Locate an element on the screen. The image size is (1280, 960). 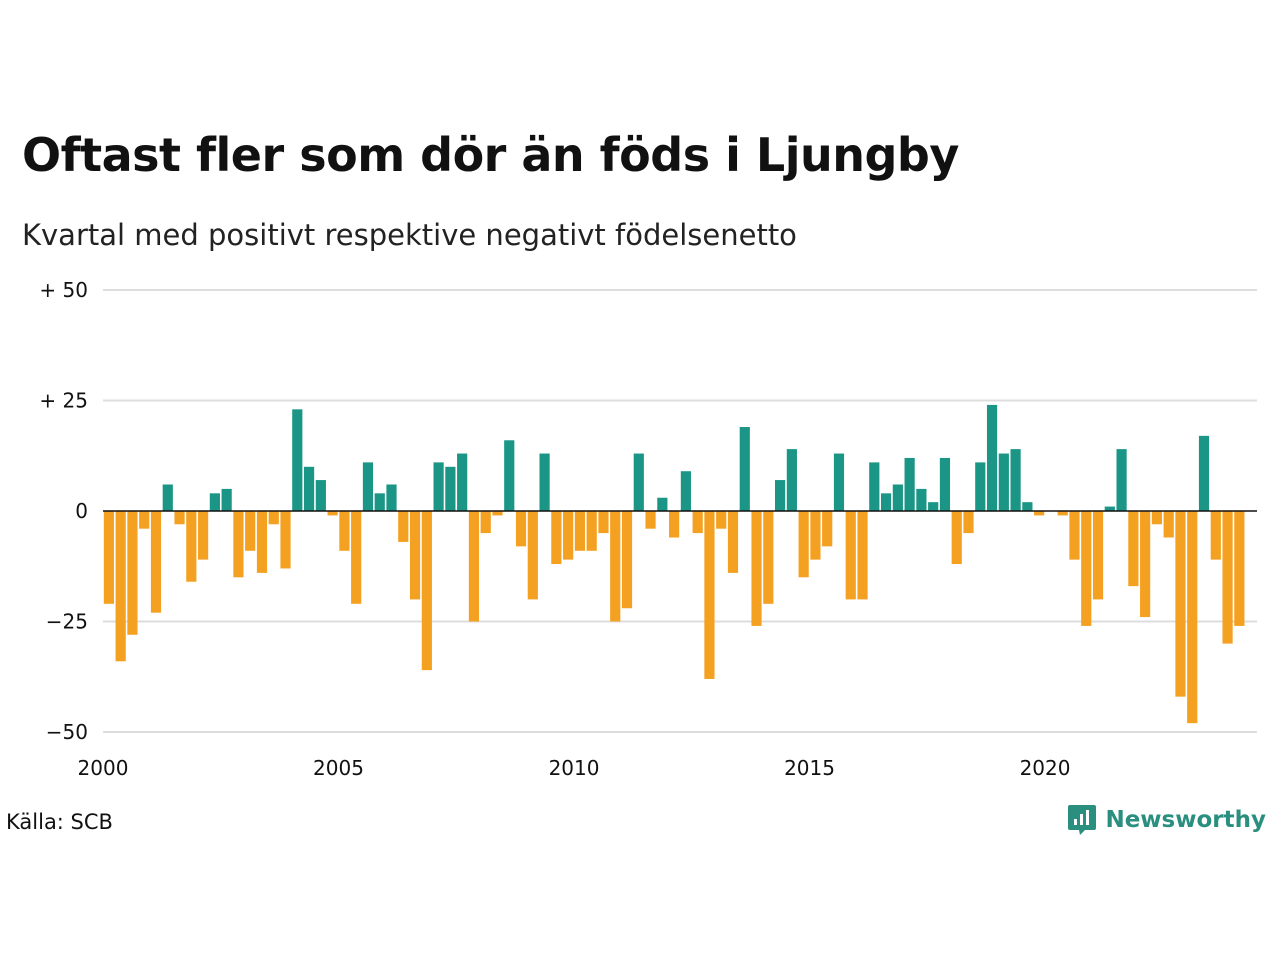
x-tick-label: 2005 is located at coordinates (338, 768).